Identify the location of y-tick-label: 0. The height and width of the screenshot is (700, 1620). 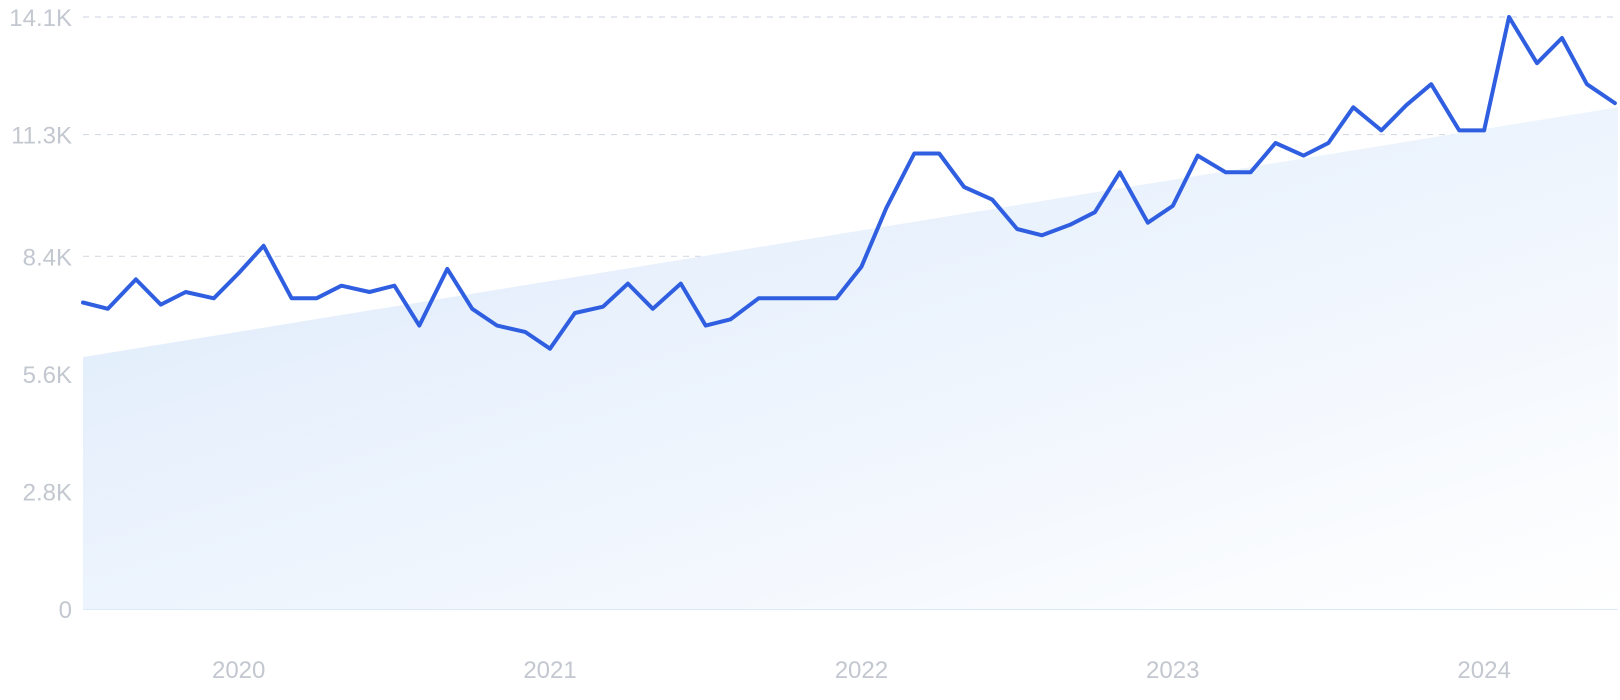
(65, 610).